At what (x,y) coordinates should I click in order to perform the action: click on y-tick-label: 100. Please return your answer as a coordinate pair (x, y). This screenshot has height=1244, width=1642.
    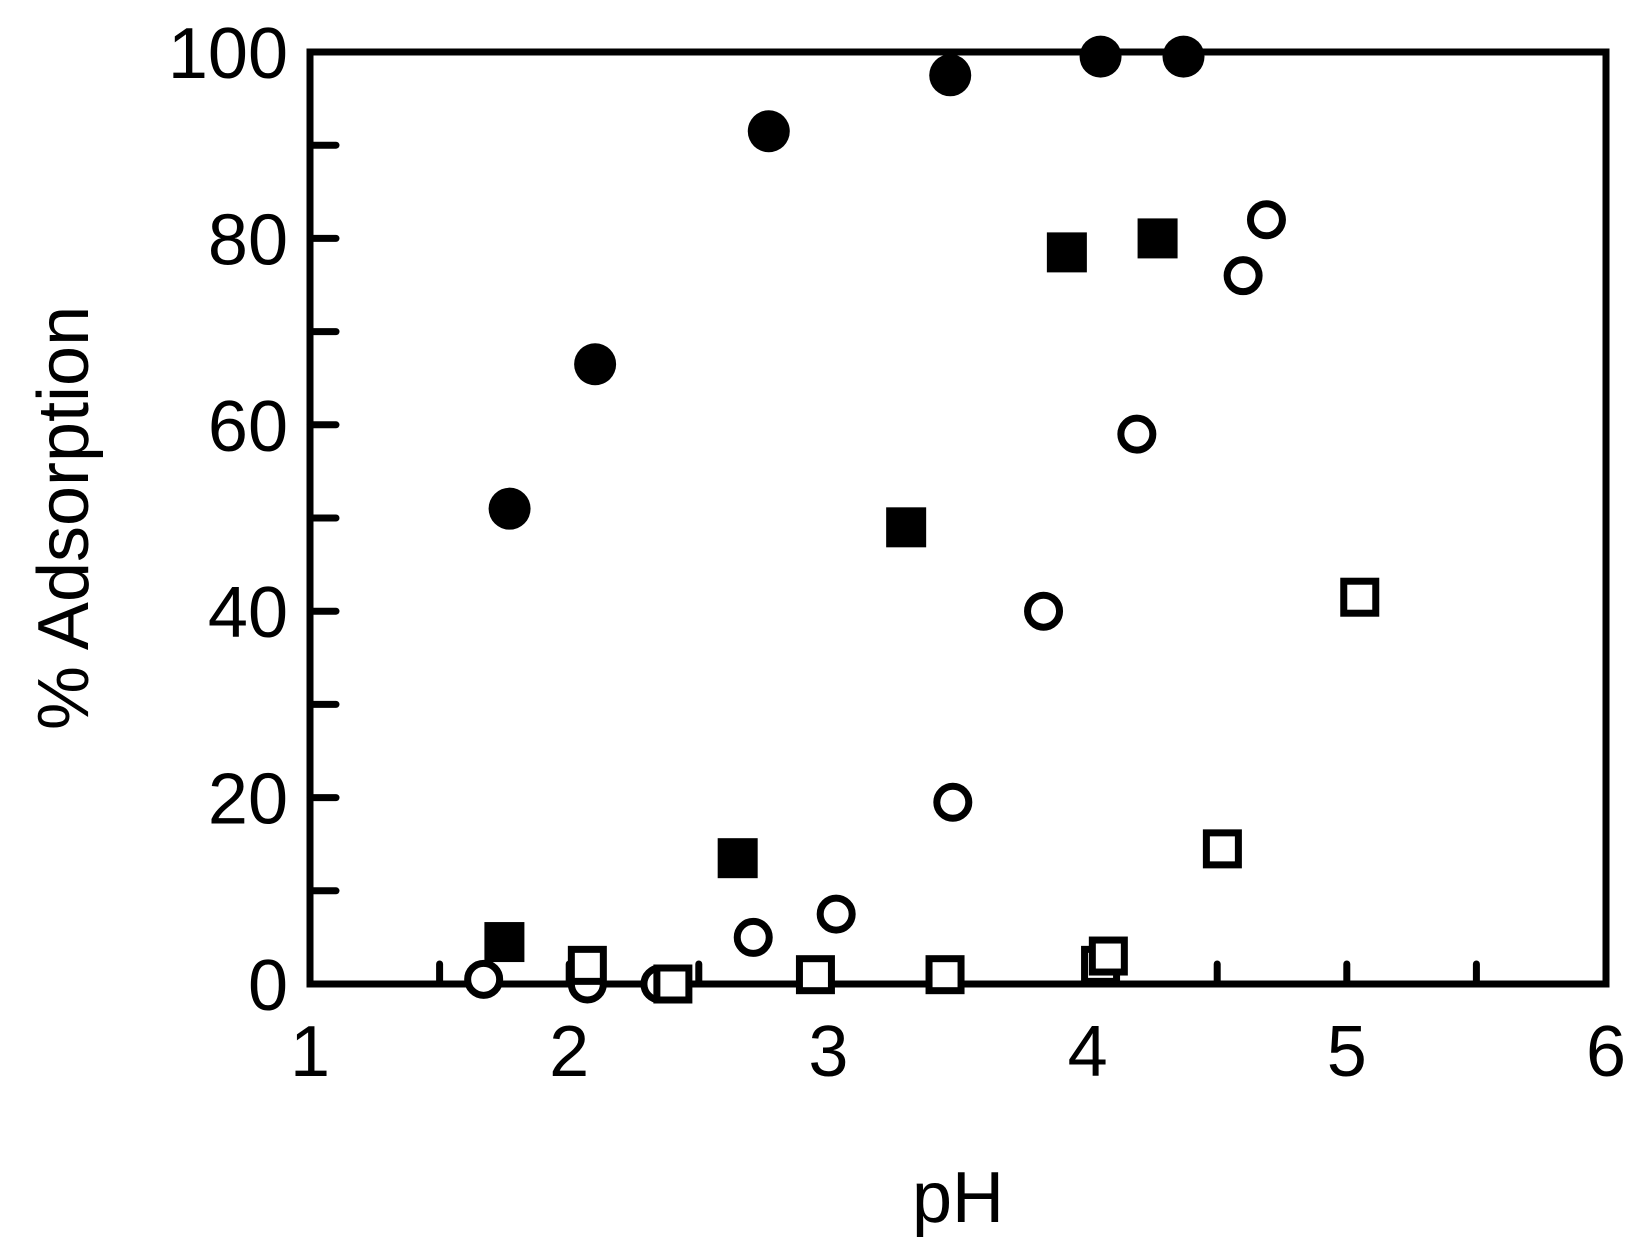
    Looking at the image, I should click on (228, 54).